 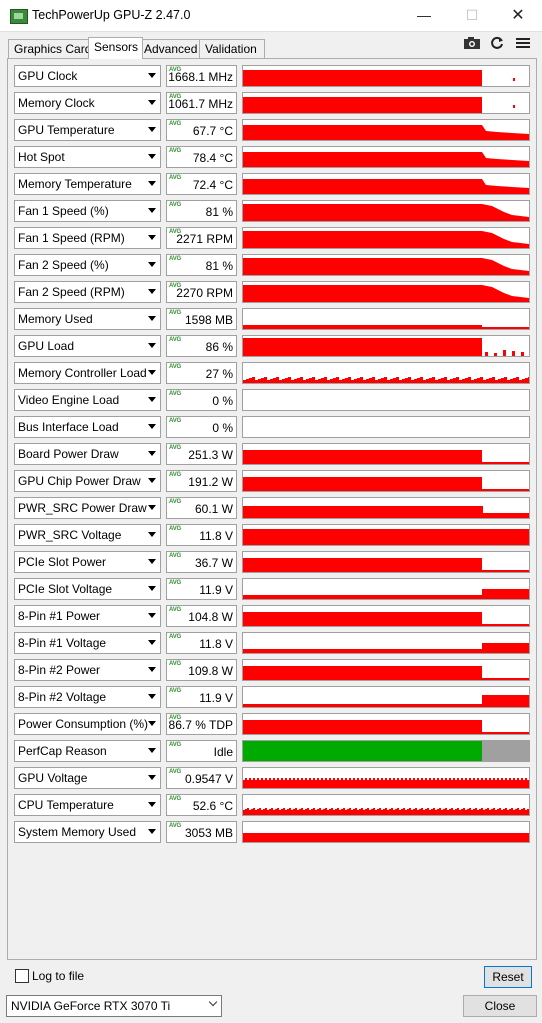 I want to click on sensor-name-dropdown: CPU Temperature, so click(x=87, y=805).